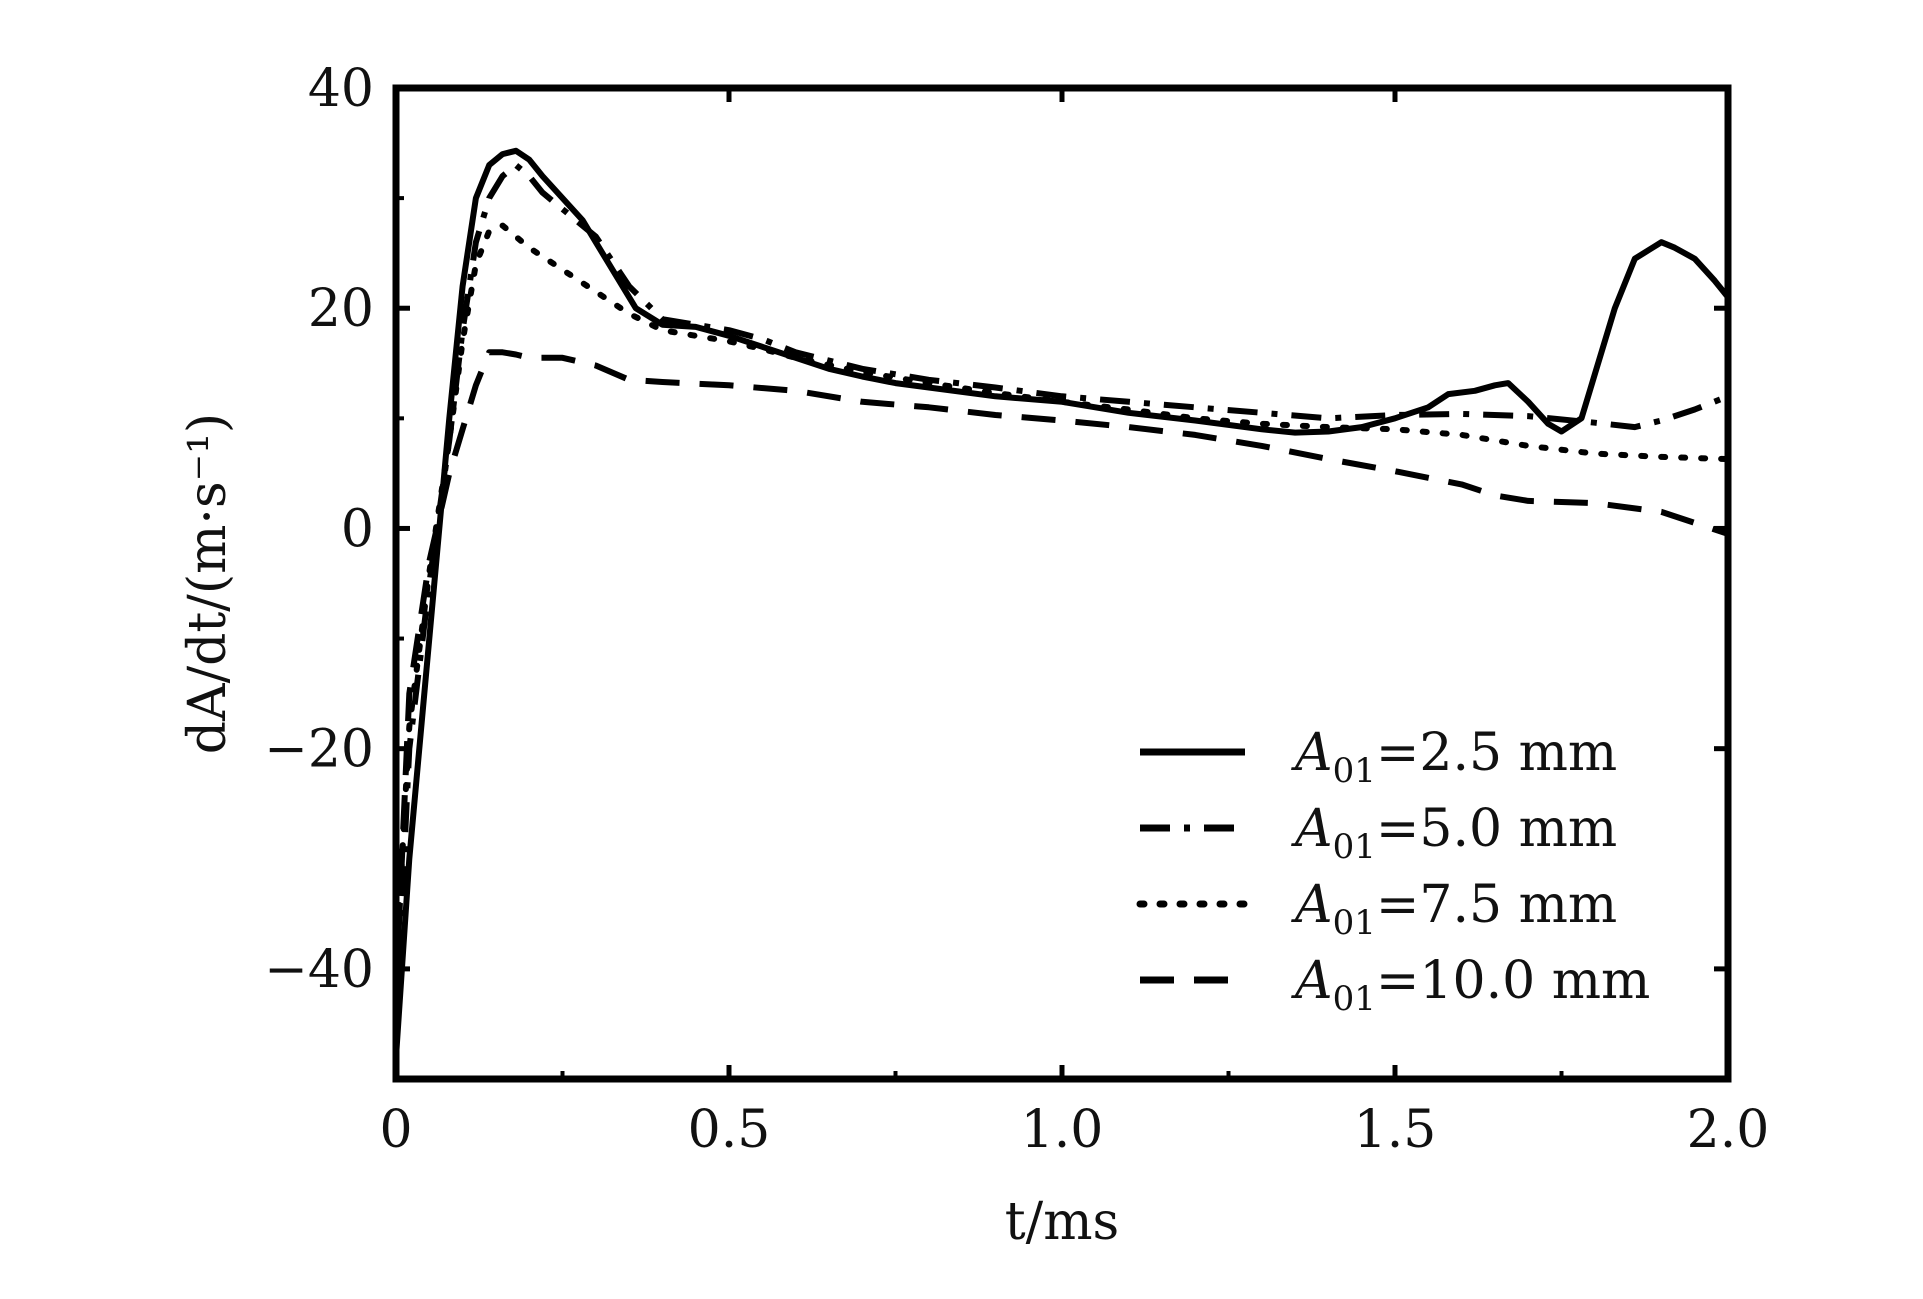  Describe the element at coordinates (1062, 1222) in the screenshot. I see `x-axis-label: t/ms` at that location.